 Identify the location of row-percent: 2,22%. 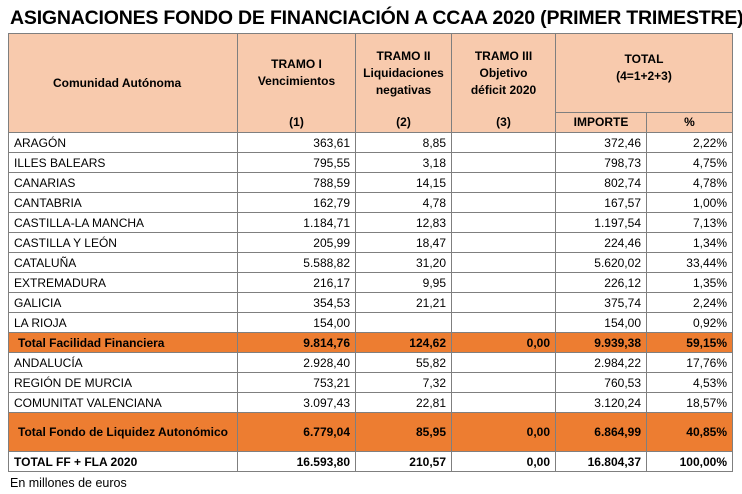
(689, 142).